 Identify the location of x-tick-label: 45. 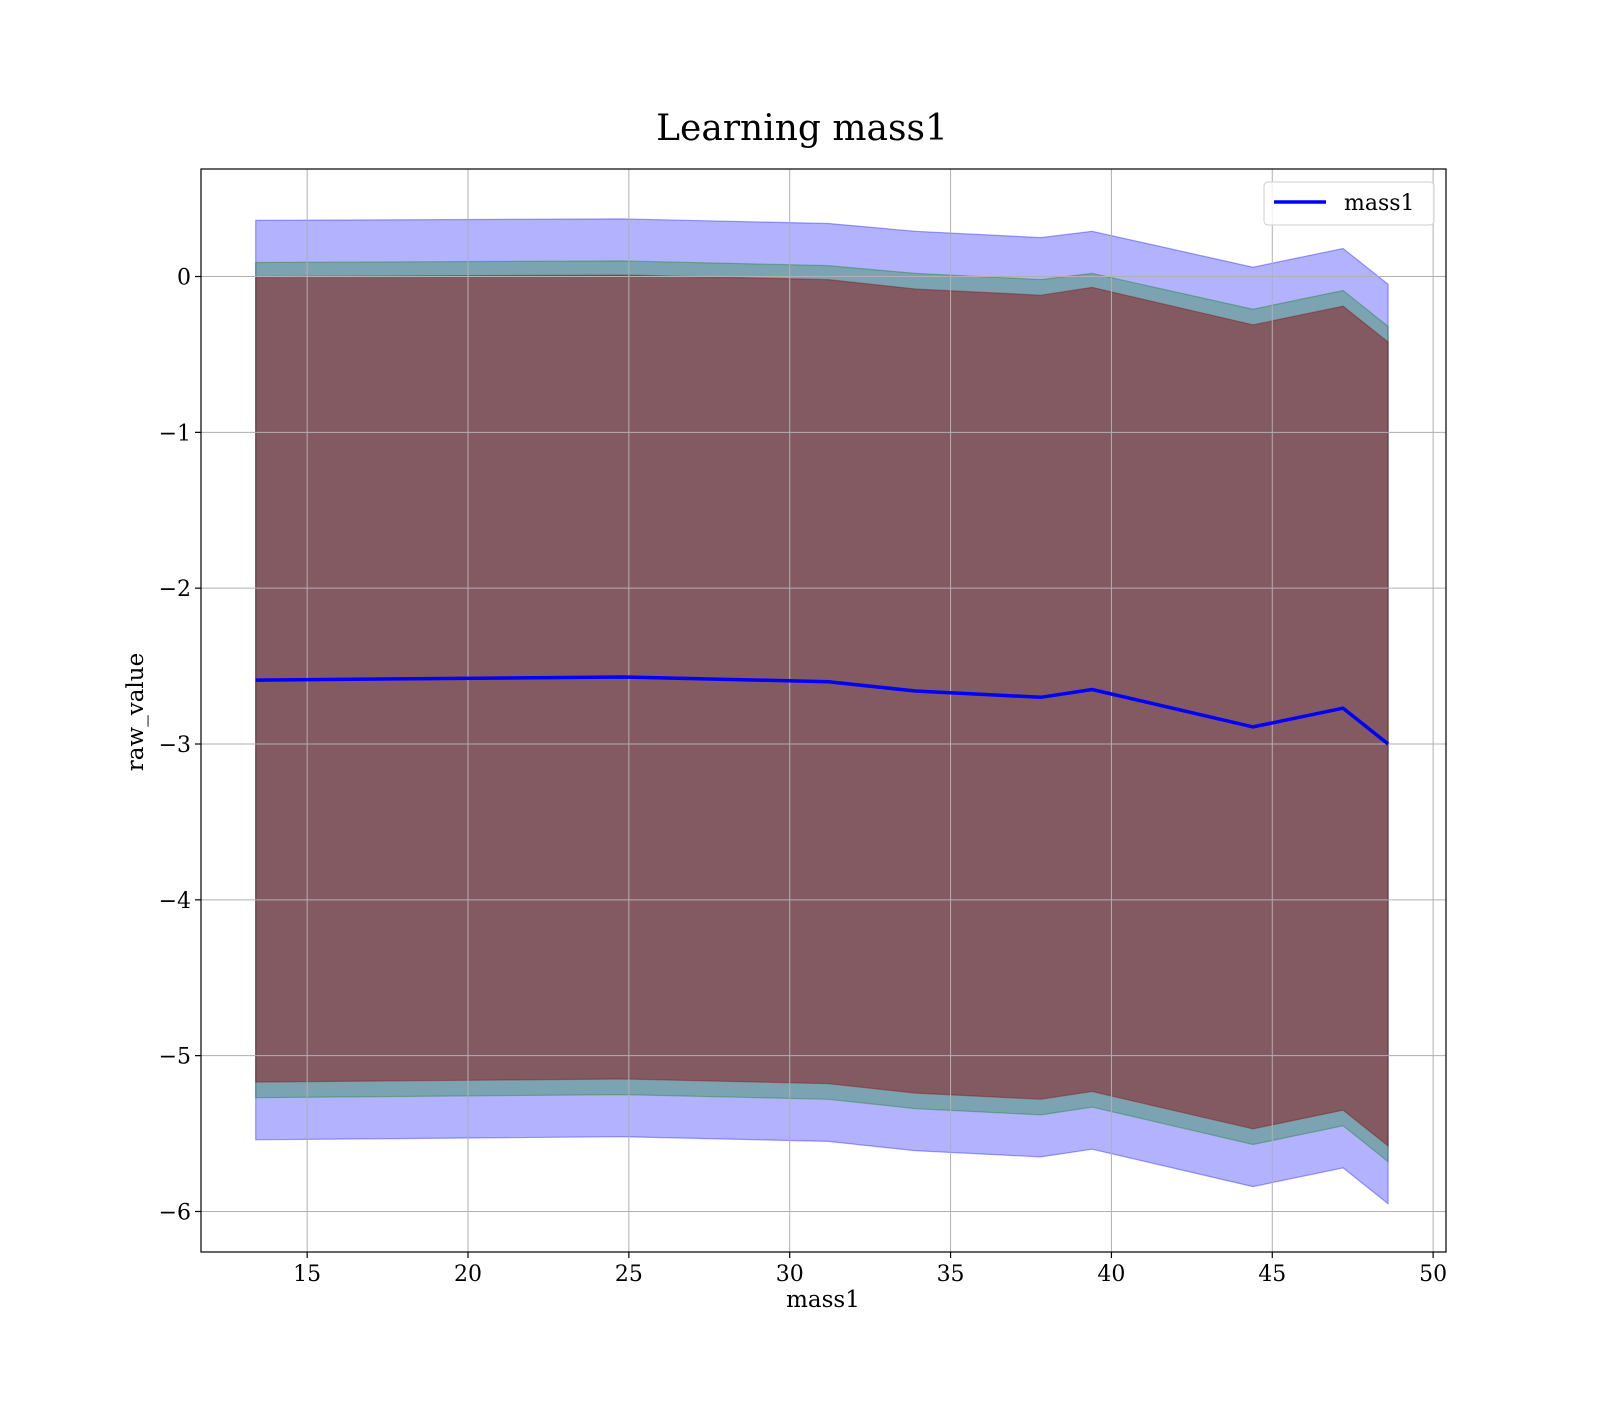
(1272, 1274).